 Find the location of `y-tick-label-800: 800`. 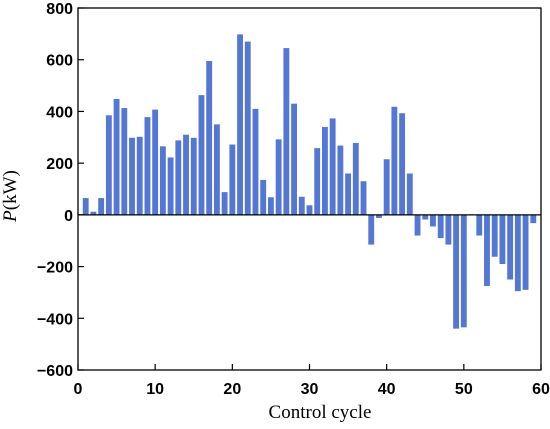

y-tick-label-800: 800 is located at coordinates (59, 9).